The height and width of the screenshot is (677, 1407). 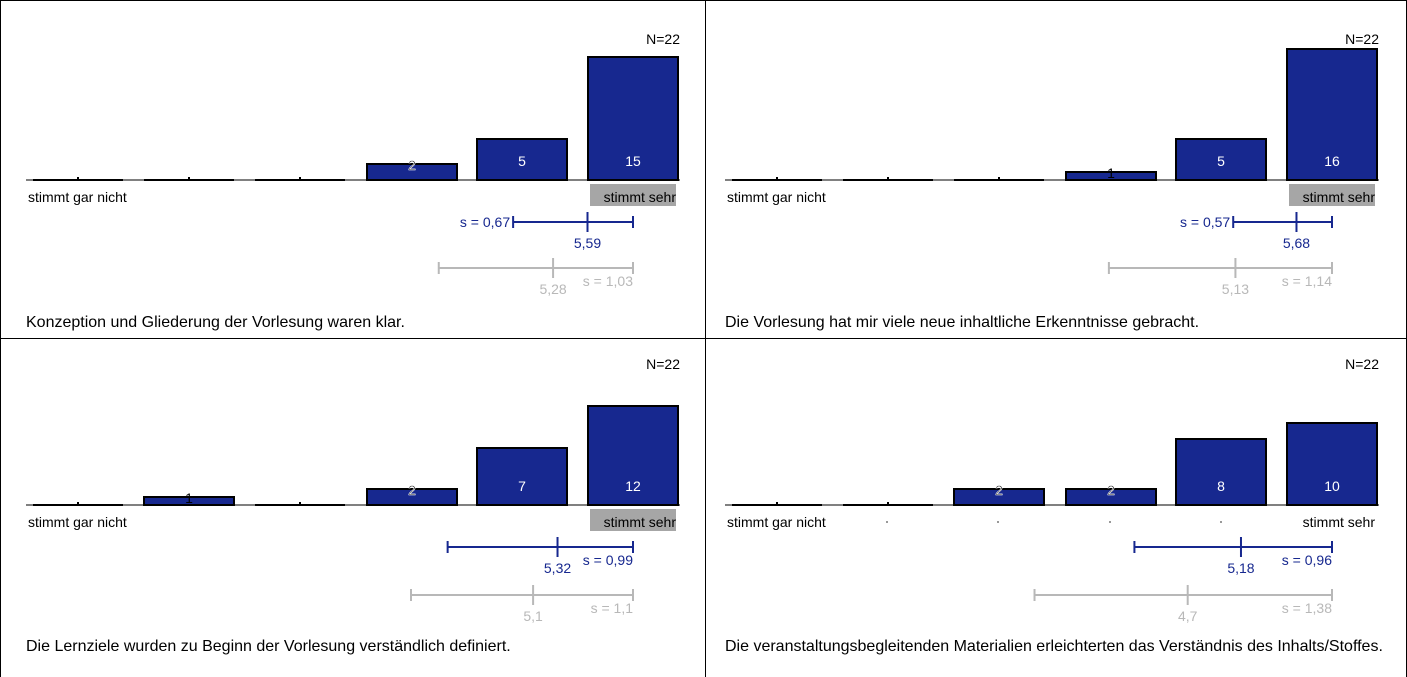 What do you see at coordinates (1221, 486) in the screenshot?
I see `bar-value-label: 8` at bounding box center [1221, 486].